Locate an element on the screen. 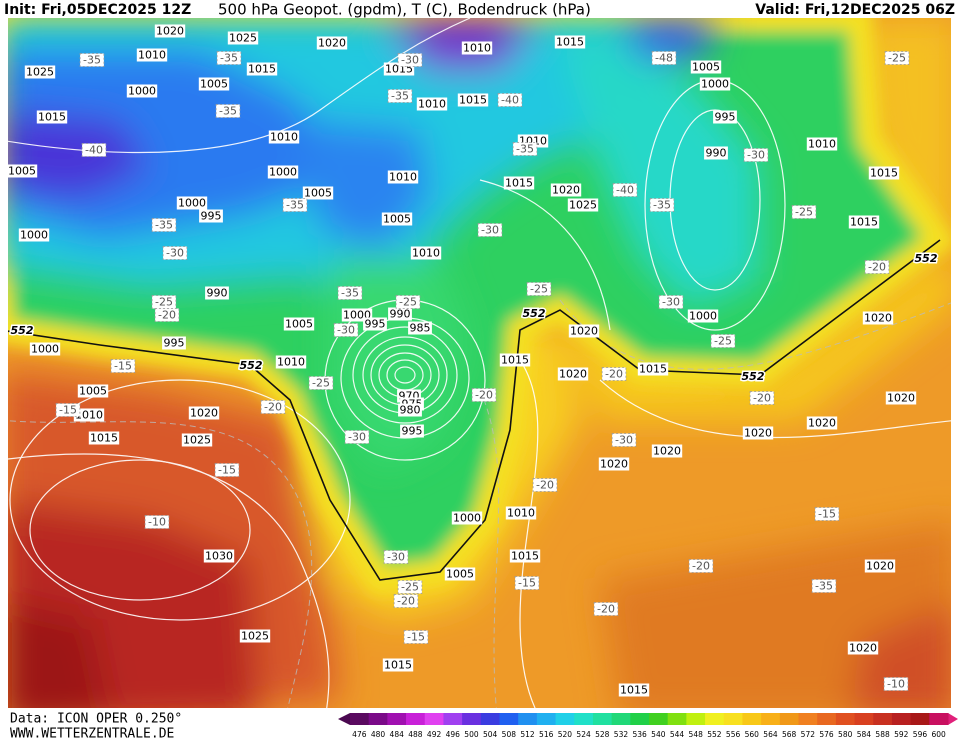 This screenshot has width=959, height=745. init-text: Init: Fri,05DEC2025 12Z is located at coordinates (97, 10).